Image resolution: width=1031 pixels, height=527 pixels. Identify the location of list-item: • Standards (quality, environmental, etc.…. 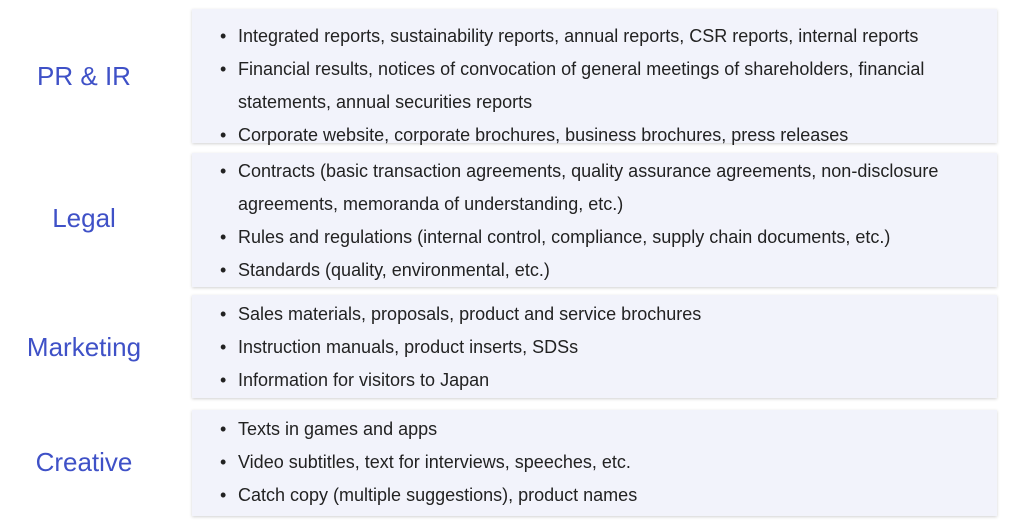
(608, 270).